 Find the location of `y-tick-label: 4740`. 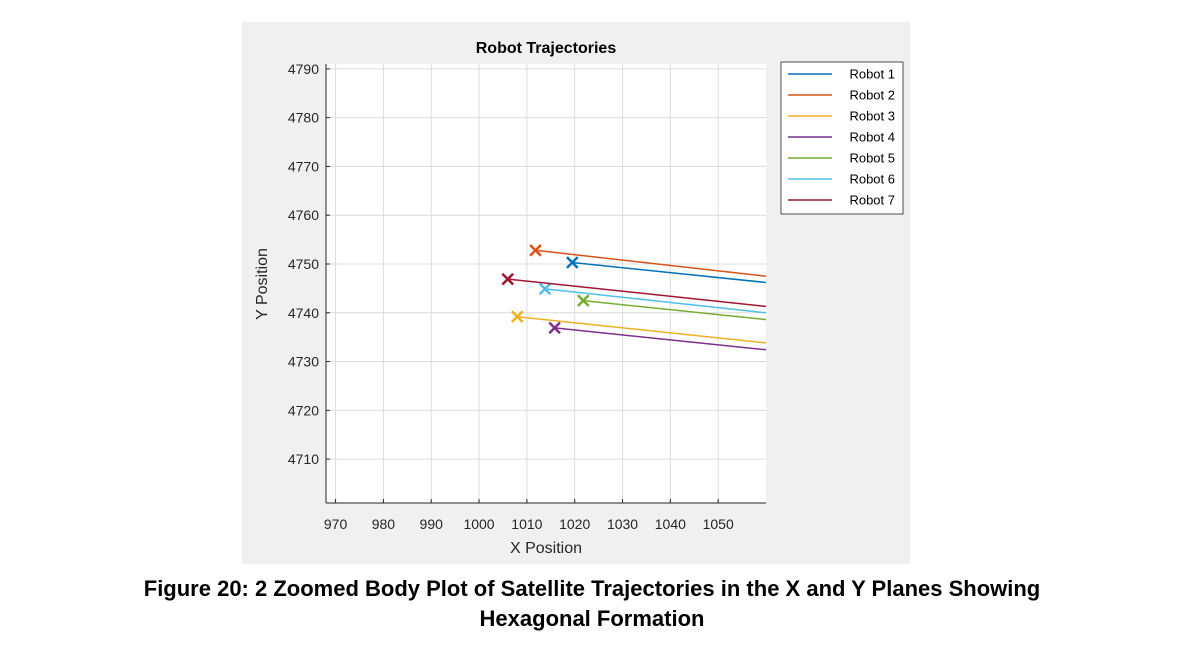

y-tick-label: 4740 is located at coordinates (303, 313).